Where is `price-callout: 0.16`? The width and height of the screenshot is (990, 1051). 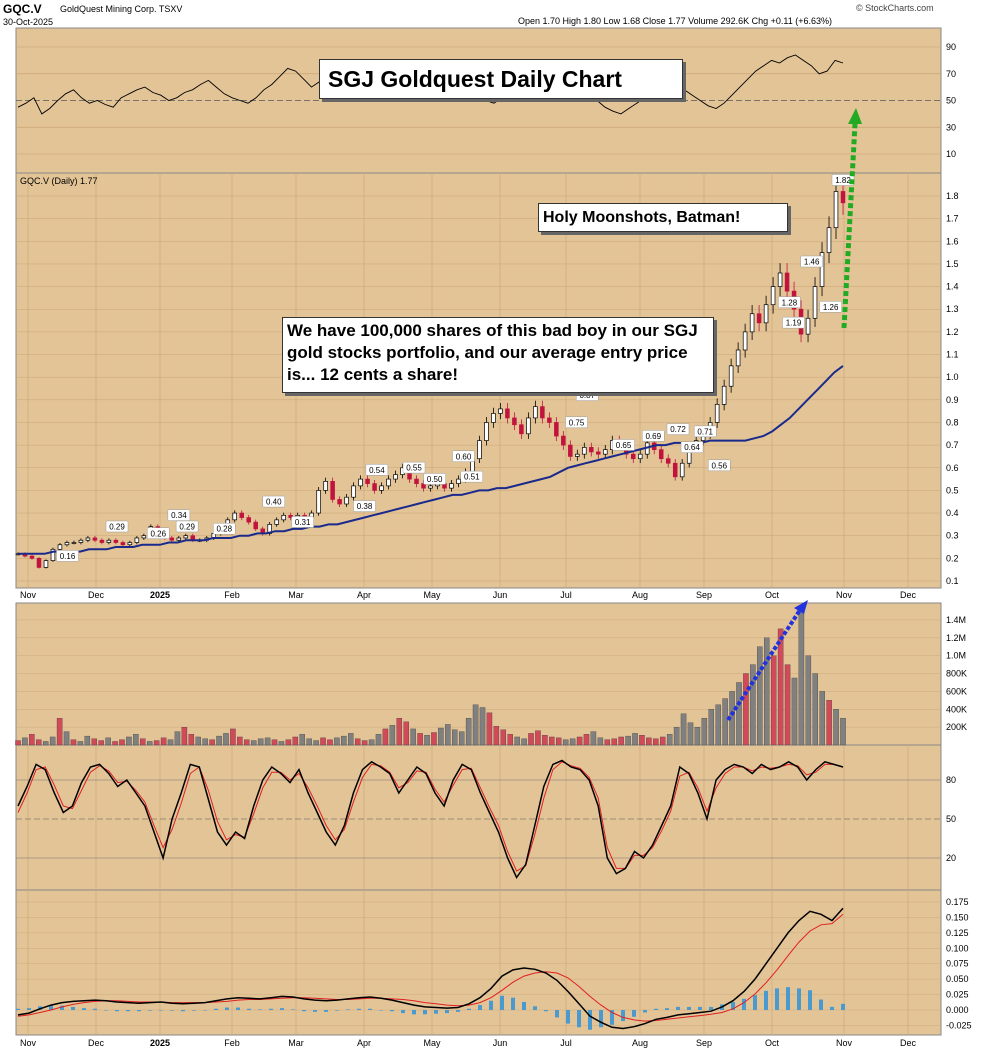
price-callout: 0.16 is located at coordinates (68, 556).